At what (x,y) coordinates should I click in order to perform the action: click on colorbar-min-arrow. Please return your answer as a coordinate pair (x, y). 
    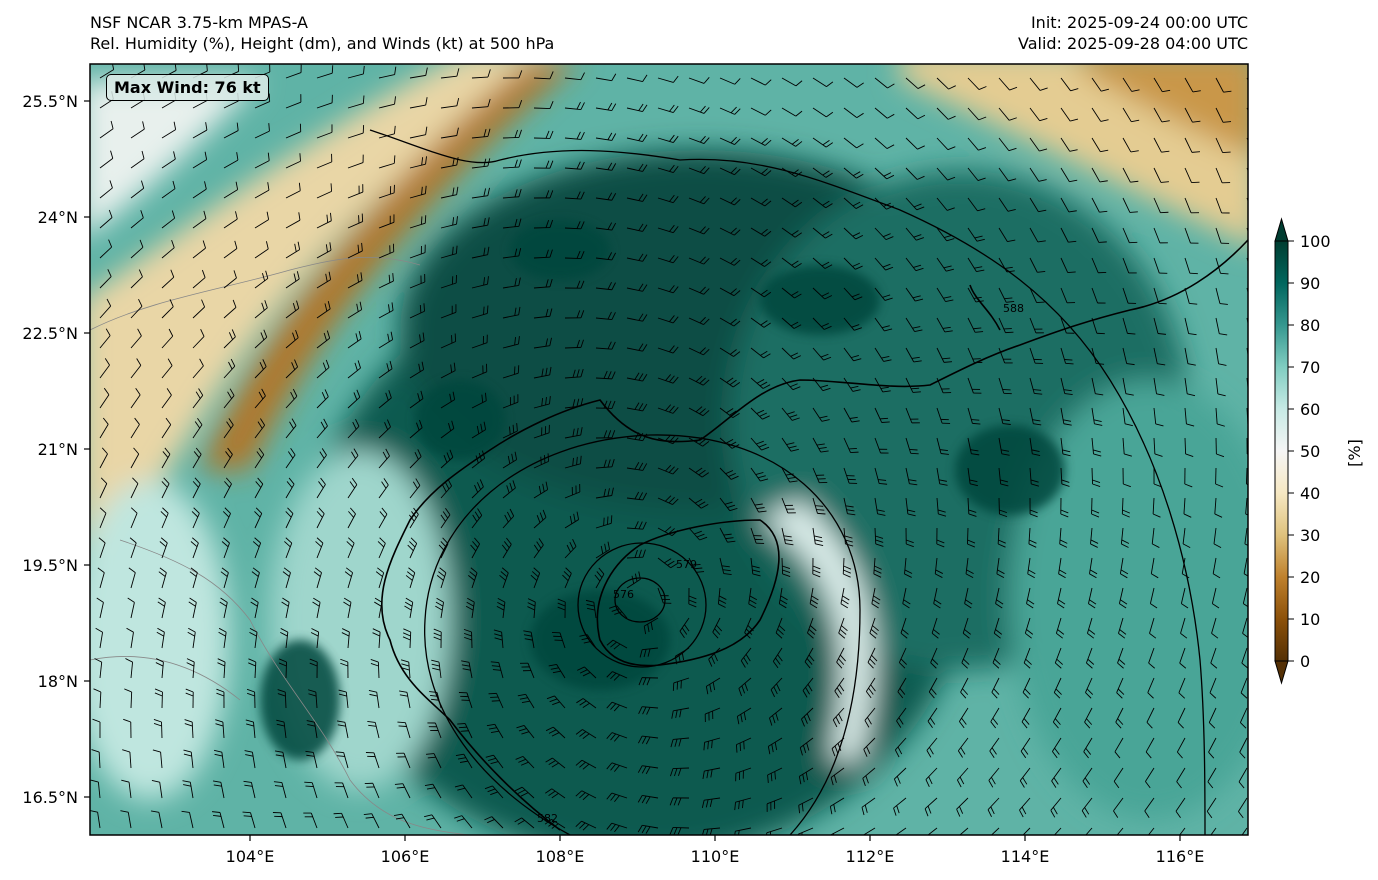
    Looking at the image, I should click on (1281, 672).